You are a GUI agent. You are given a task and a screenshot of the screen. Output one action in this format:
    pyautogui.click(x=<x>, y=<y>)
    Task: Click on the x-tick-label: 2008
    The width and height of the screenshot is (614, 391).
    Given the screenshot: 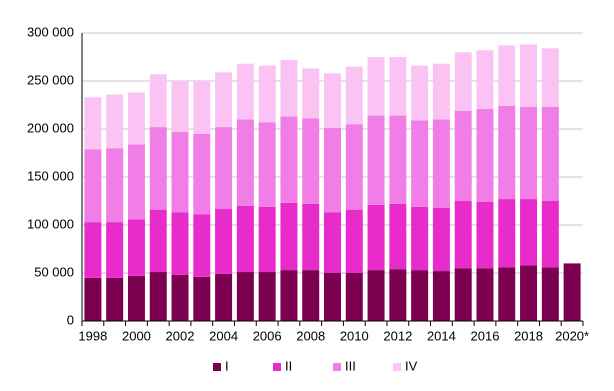 What is the action you would take?
    pyautogui.click(x=310, y=335)
    